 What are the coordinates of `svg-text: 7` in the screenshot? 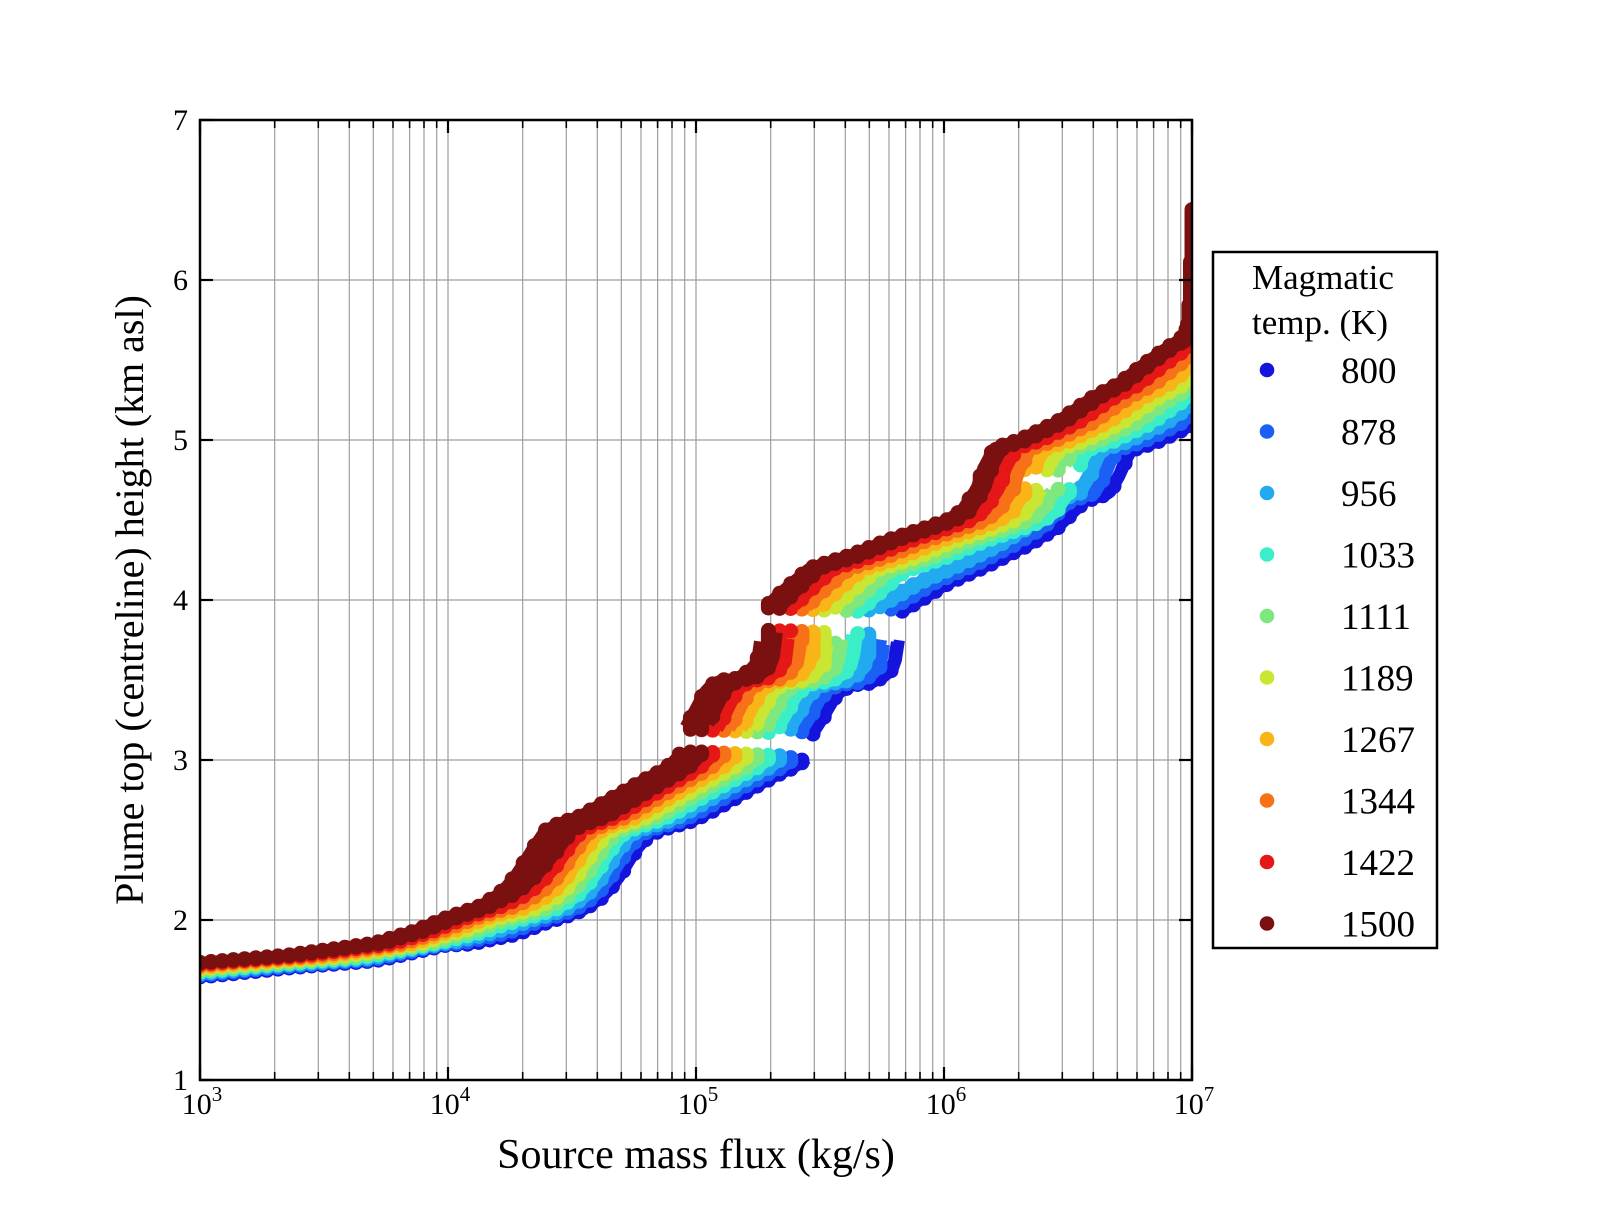 It's located at (180, 120).